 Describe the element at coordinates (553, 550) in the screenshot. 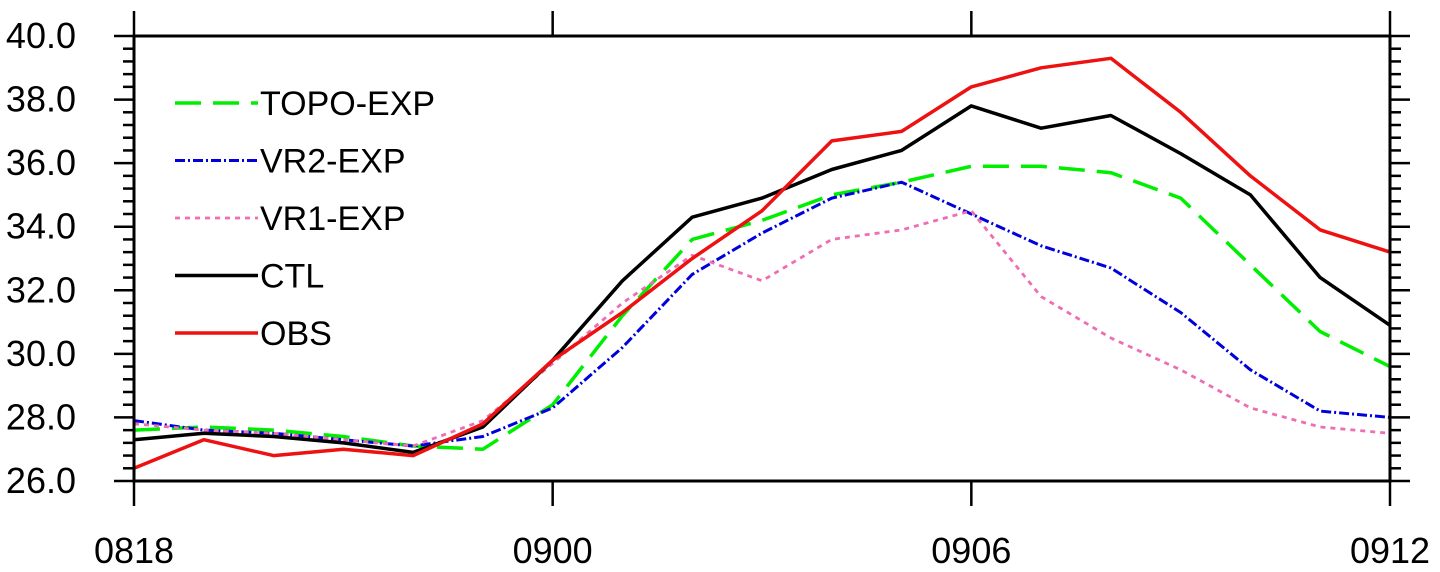

I see `x-tick-label: 0900` at that location.